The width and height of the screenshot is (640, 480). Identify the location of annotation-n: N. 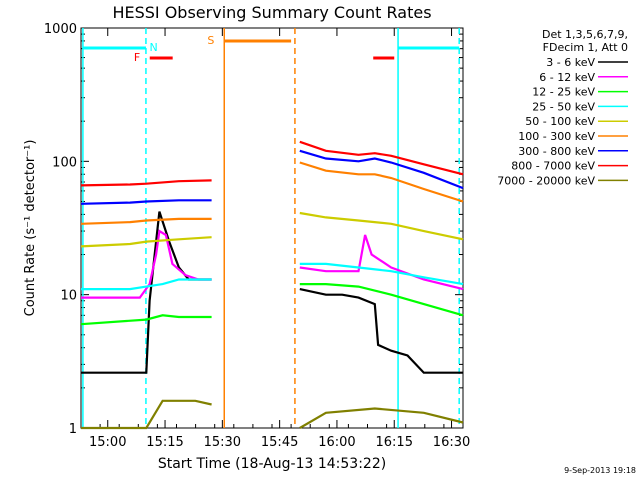
(153, 47).